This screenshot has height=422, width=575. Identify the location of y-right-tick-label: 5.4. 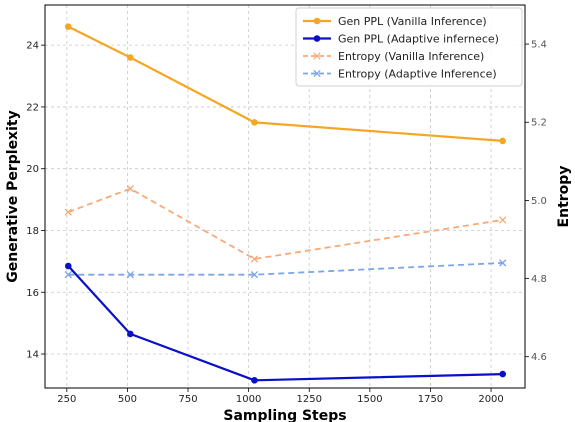
(539, 45).